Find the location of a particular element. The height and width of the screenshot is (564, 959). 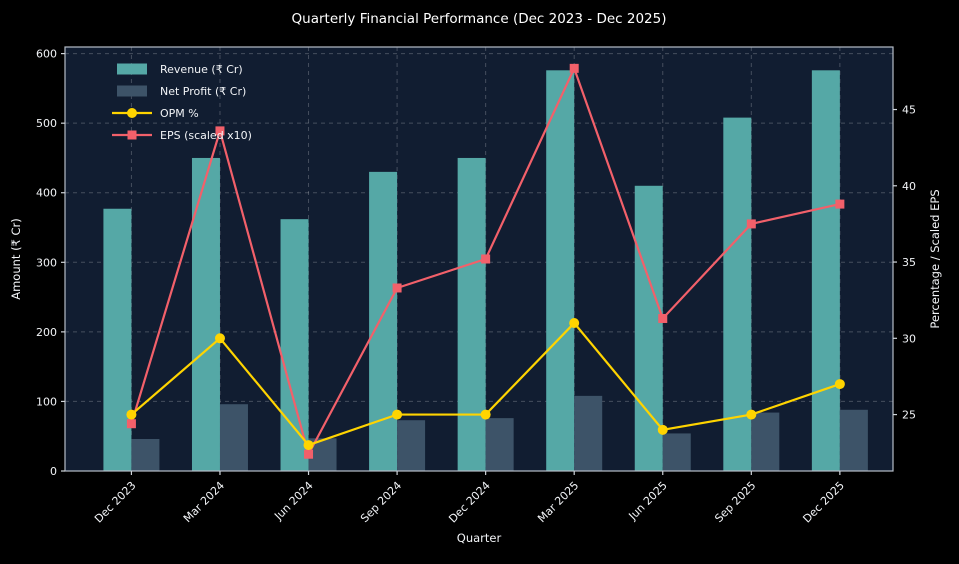

y-left-tick-label: 600 is located at coordinates (46, 54).